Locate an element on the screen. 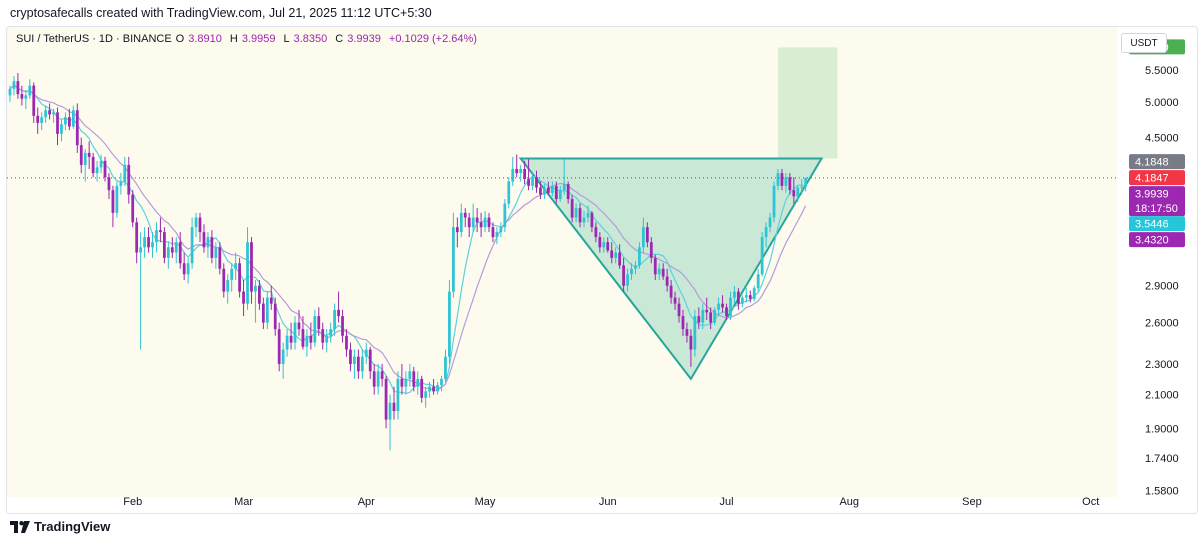 Image resolution: width=1200 pixels, height=545 pixels. legend-symbol: SUI / TetherUS · 1D · BINANCE is located at coordinates (94, 39).